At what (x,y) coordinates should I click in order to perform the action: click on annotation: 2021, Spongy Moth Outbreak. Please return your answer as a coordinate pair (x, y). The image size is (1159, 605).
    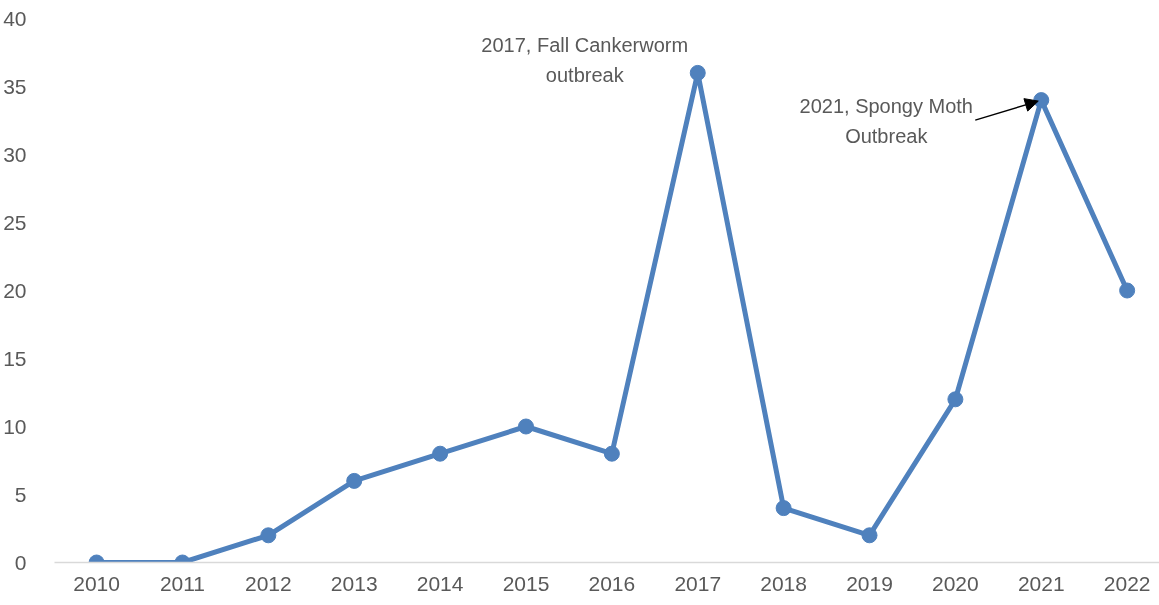
    Looking at the image, I should click on (886, 121).